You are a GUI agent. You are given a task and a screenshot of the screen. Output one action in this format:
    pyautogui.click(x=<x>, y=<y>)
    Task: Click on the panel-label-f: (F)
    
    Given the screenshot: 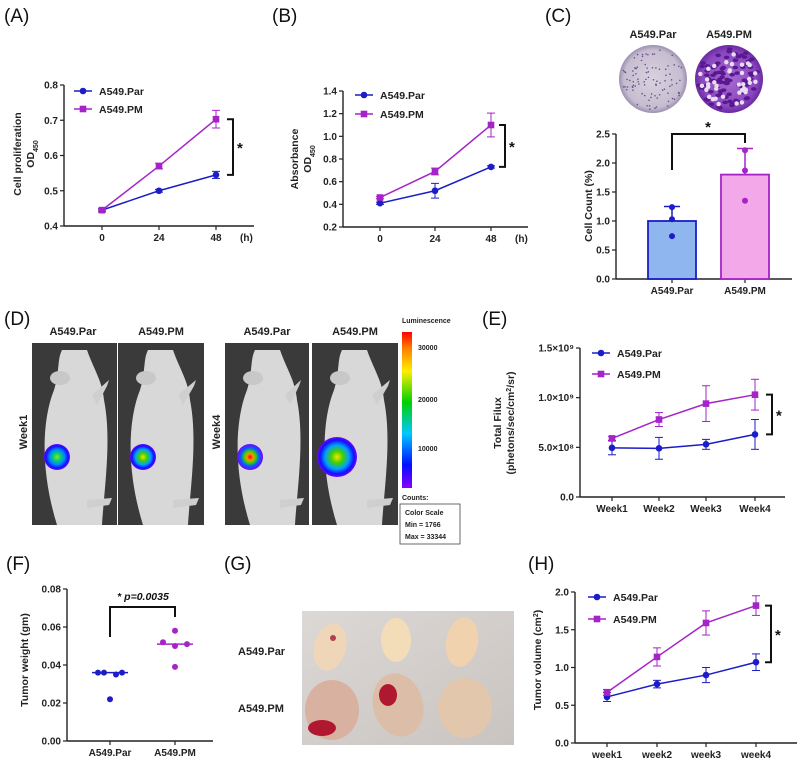 What is the action you would take?
    pyautogui.click(x=18, y=564)
    